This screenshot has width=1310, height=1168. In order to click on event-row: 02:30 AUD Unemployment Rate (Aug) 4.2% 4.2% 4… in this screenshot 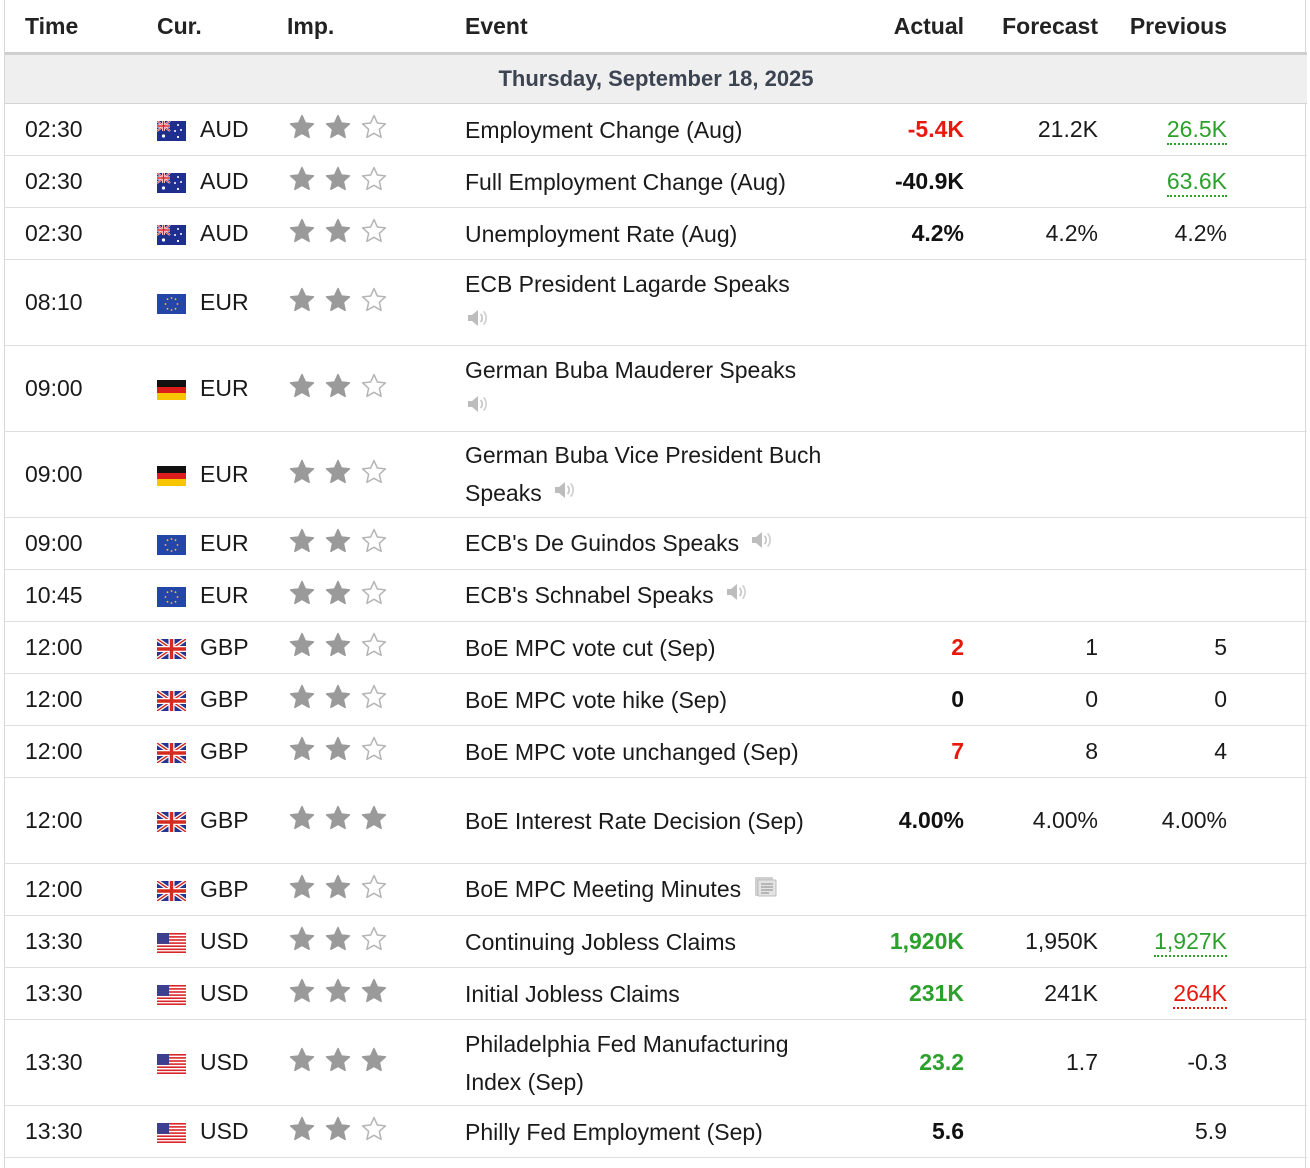, I will do `click(656, 233)`.